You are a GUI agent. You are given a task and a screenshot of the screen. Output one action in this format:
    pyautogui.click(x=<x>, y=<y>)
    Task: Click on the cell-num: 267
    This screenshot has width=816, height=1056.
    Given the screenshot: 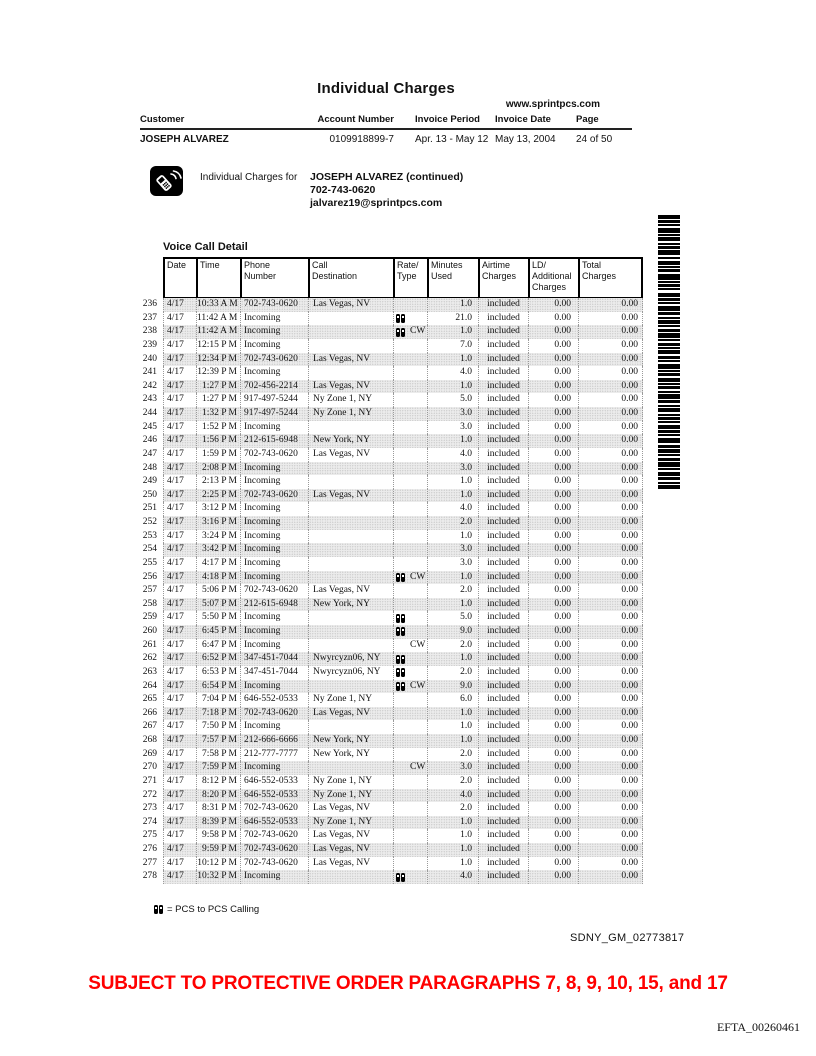 What is the action you would take?
    pyautogui.click(x=151, y=727)
    